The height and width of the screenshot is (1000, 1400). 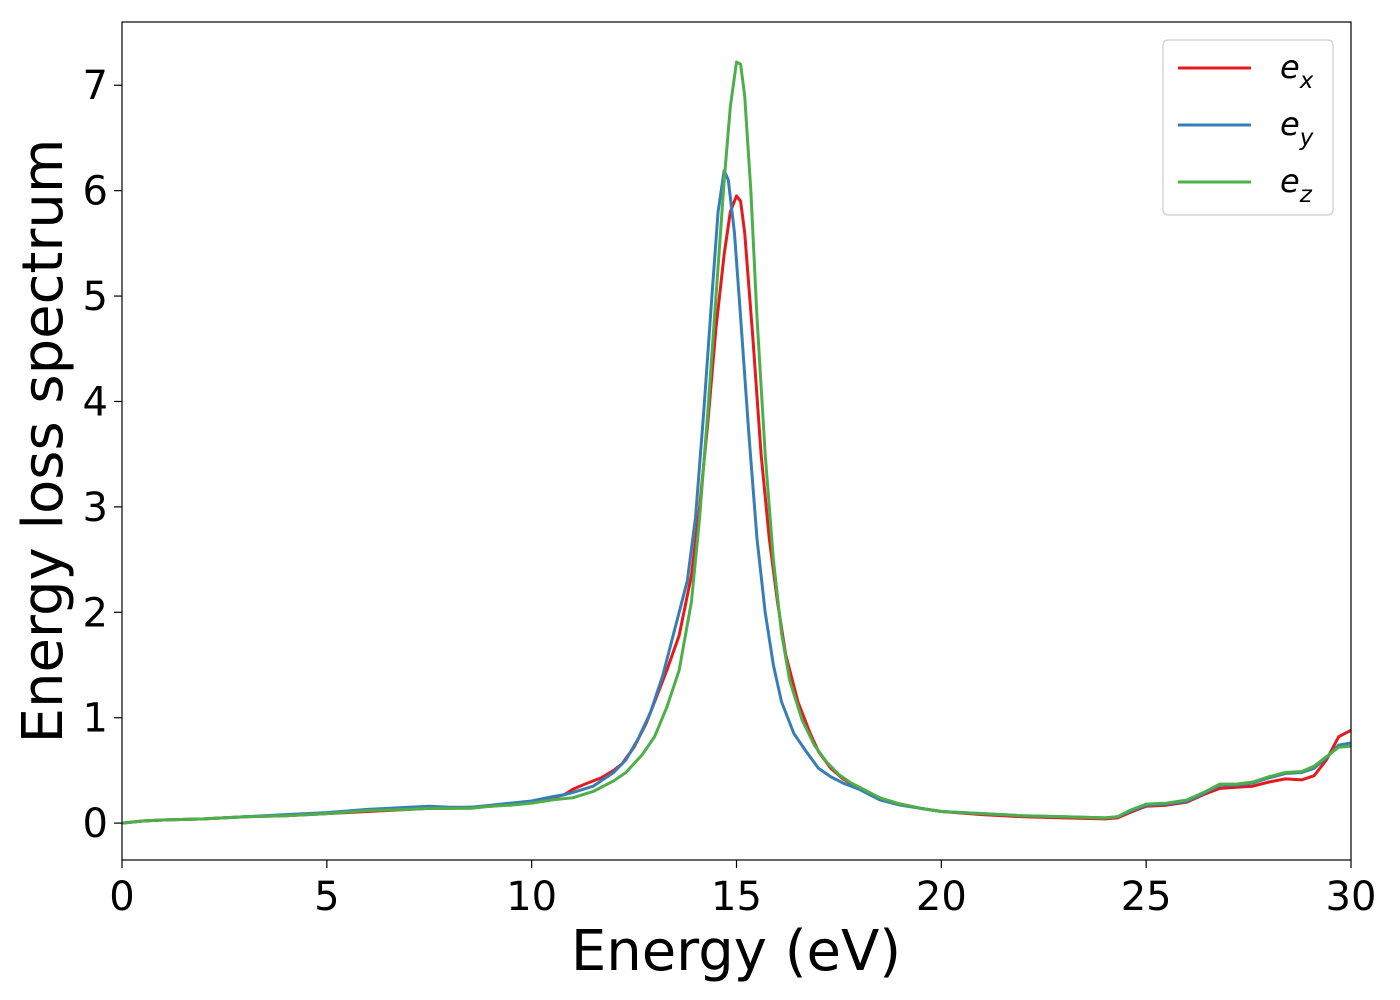 What do you see at coordinates (1248, 127) in the screenshot?
I see `legend-box` at bounding box center [1248, 127].